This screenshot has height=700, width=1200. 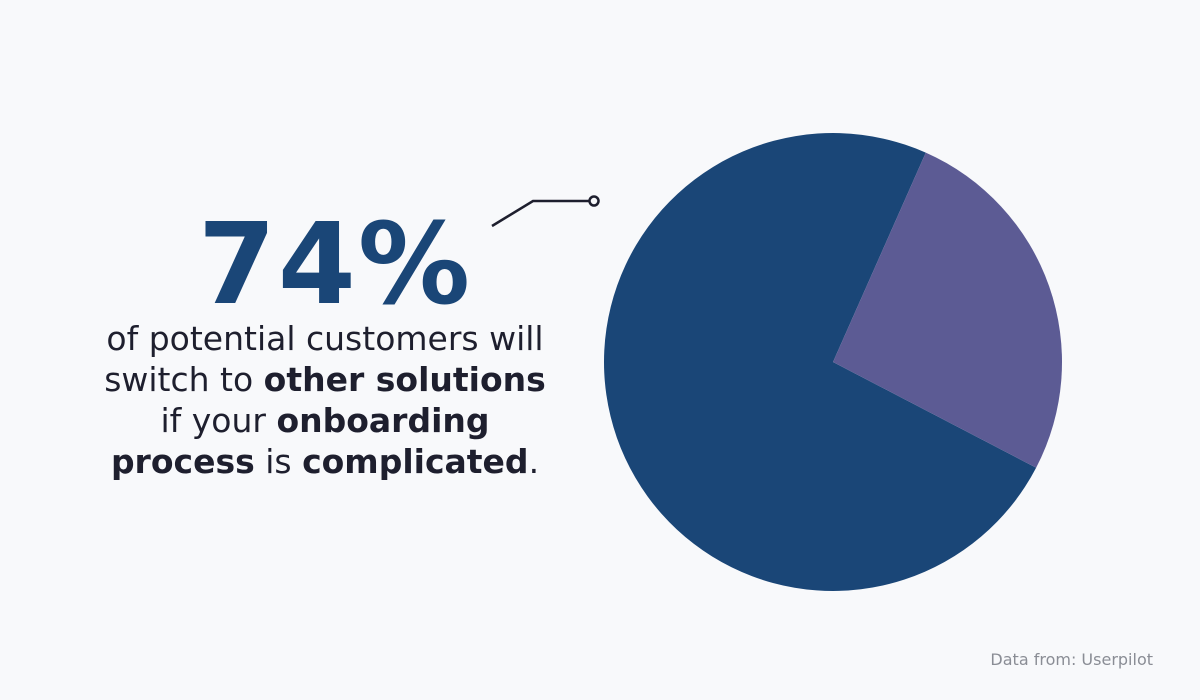 What do you see at coordinates (594, 201) in the screenshot?
I see `callout-dot` at bounding box center [594, 201].